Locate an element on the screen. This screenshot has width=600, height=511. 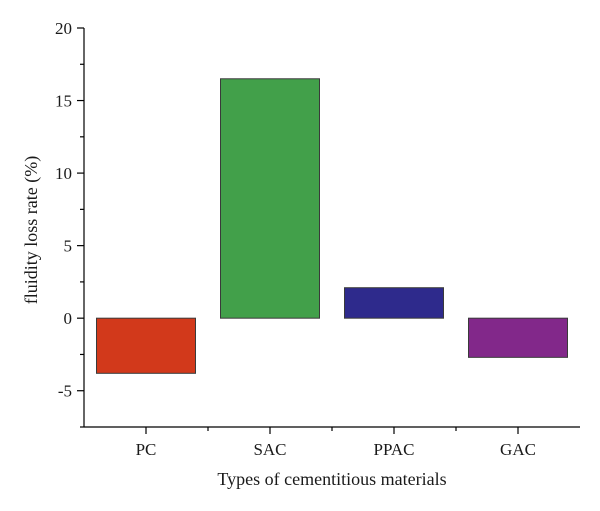
bar-sac is located at coordinates (270, 198).